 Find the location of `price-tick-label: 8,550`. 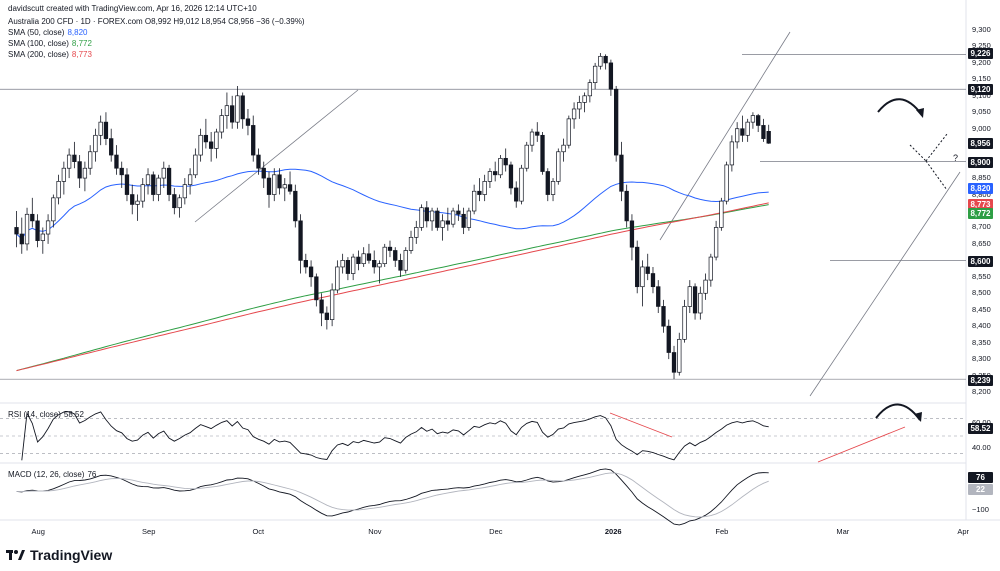

price-tick-label: 8,550 is located at coordinates (981, 276).